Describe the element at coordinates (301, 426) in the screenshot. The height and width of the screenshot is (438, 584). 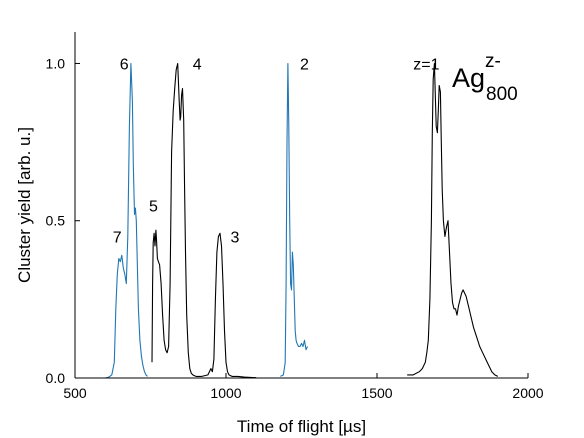
I see `x-axis-label: Time of flight [µs]` at that location.